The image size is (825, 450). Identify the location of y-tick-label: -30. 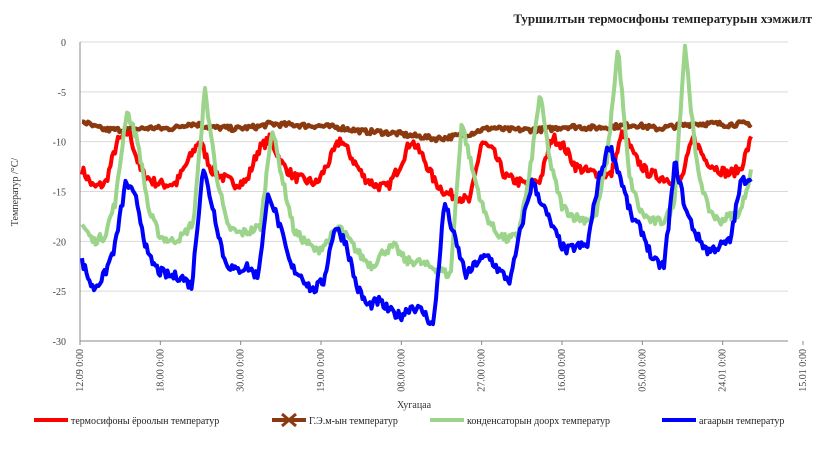
(59, 342).